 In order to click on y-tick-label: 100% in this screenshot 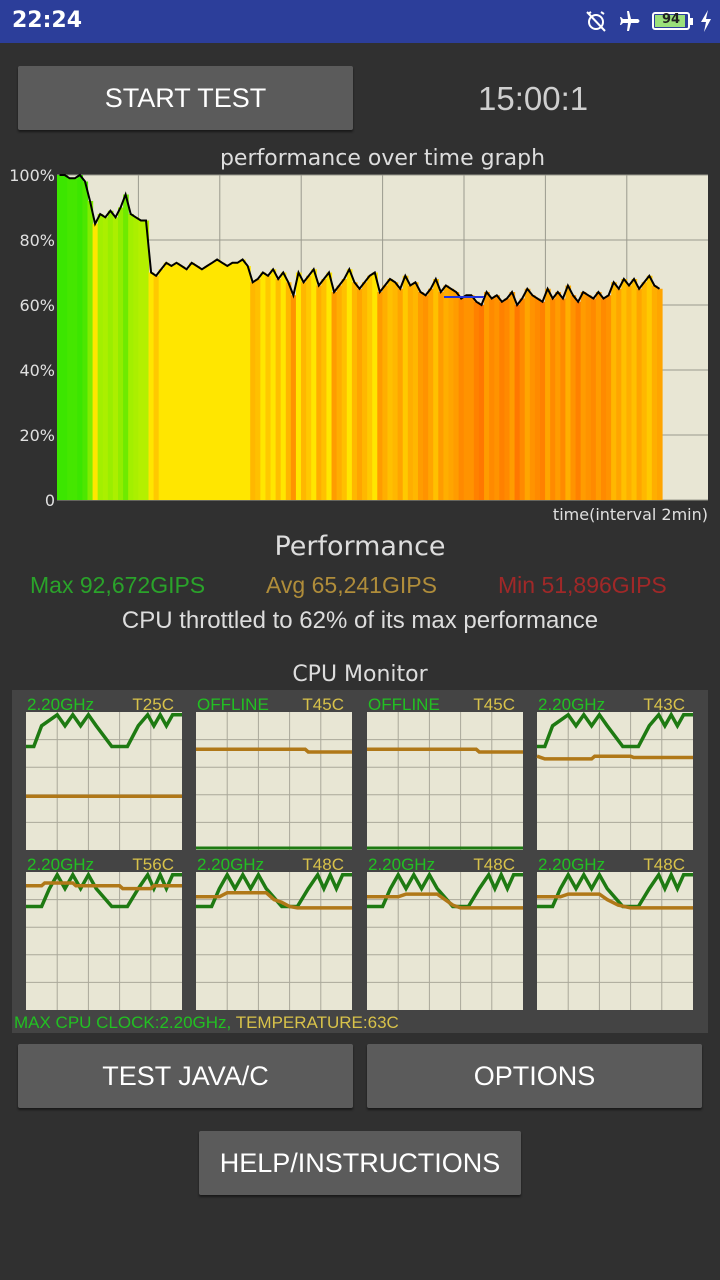, I will do `click(32, 175)`.